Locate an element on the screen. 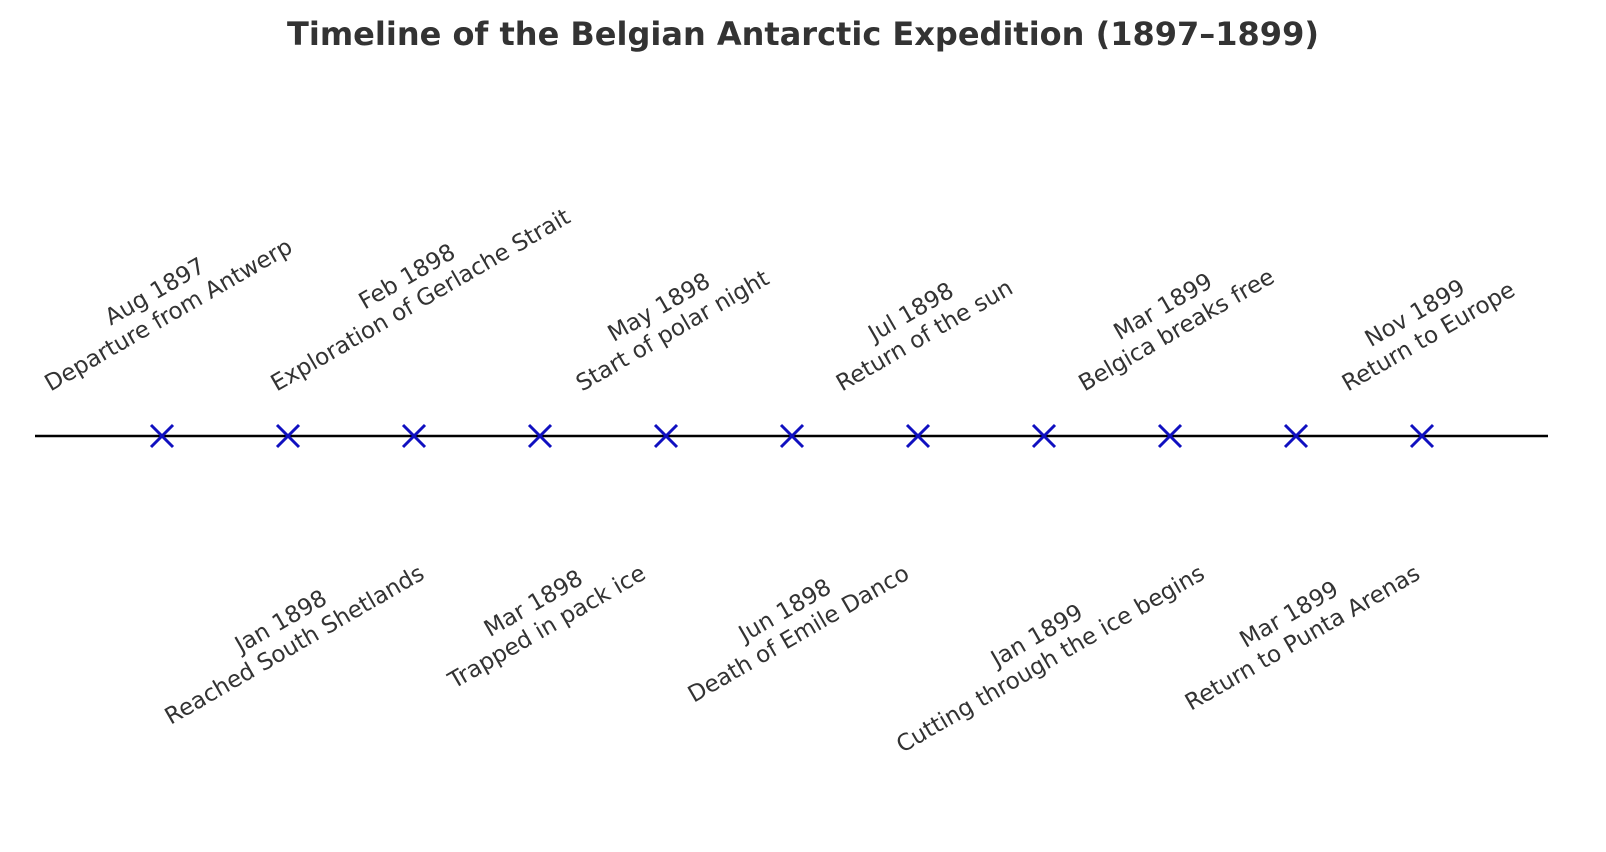  event-label: Jul 1898Return of the sun is located at coordinates (918, 324).